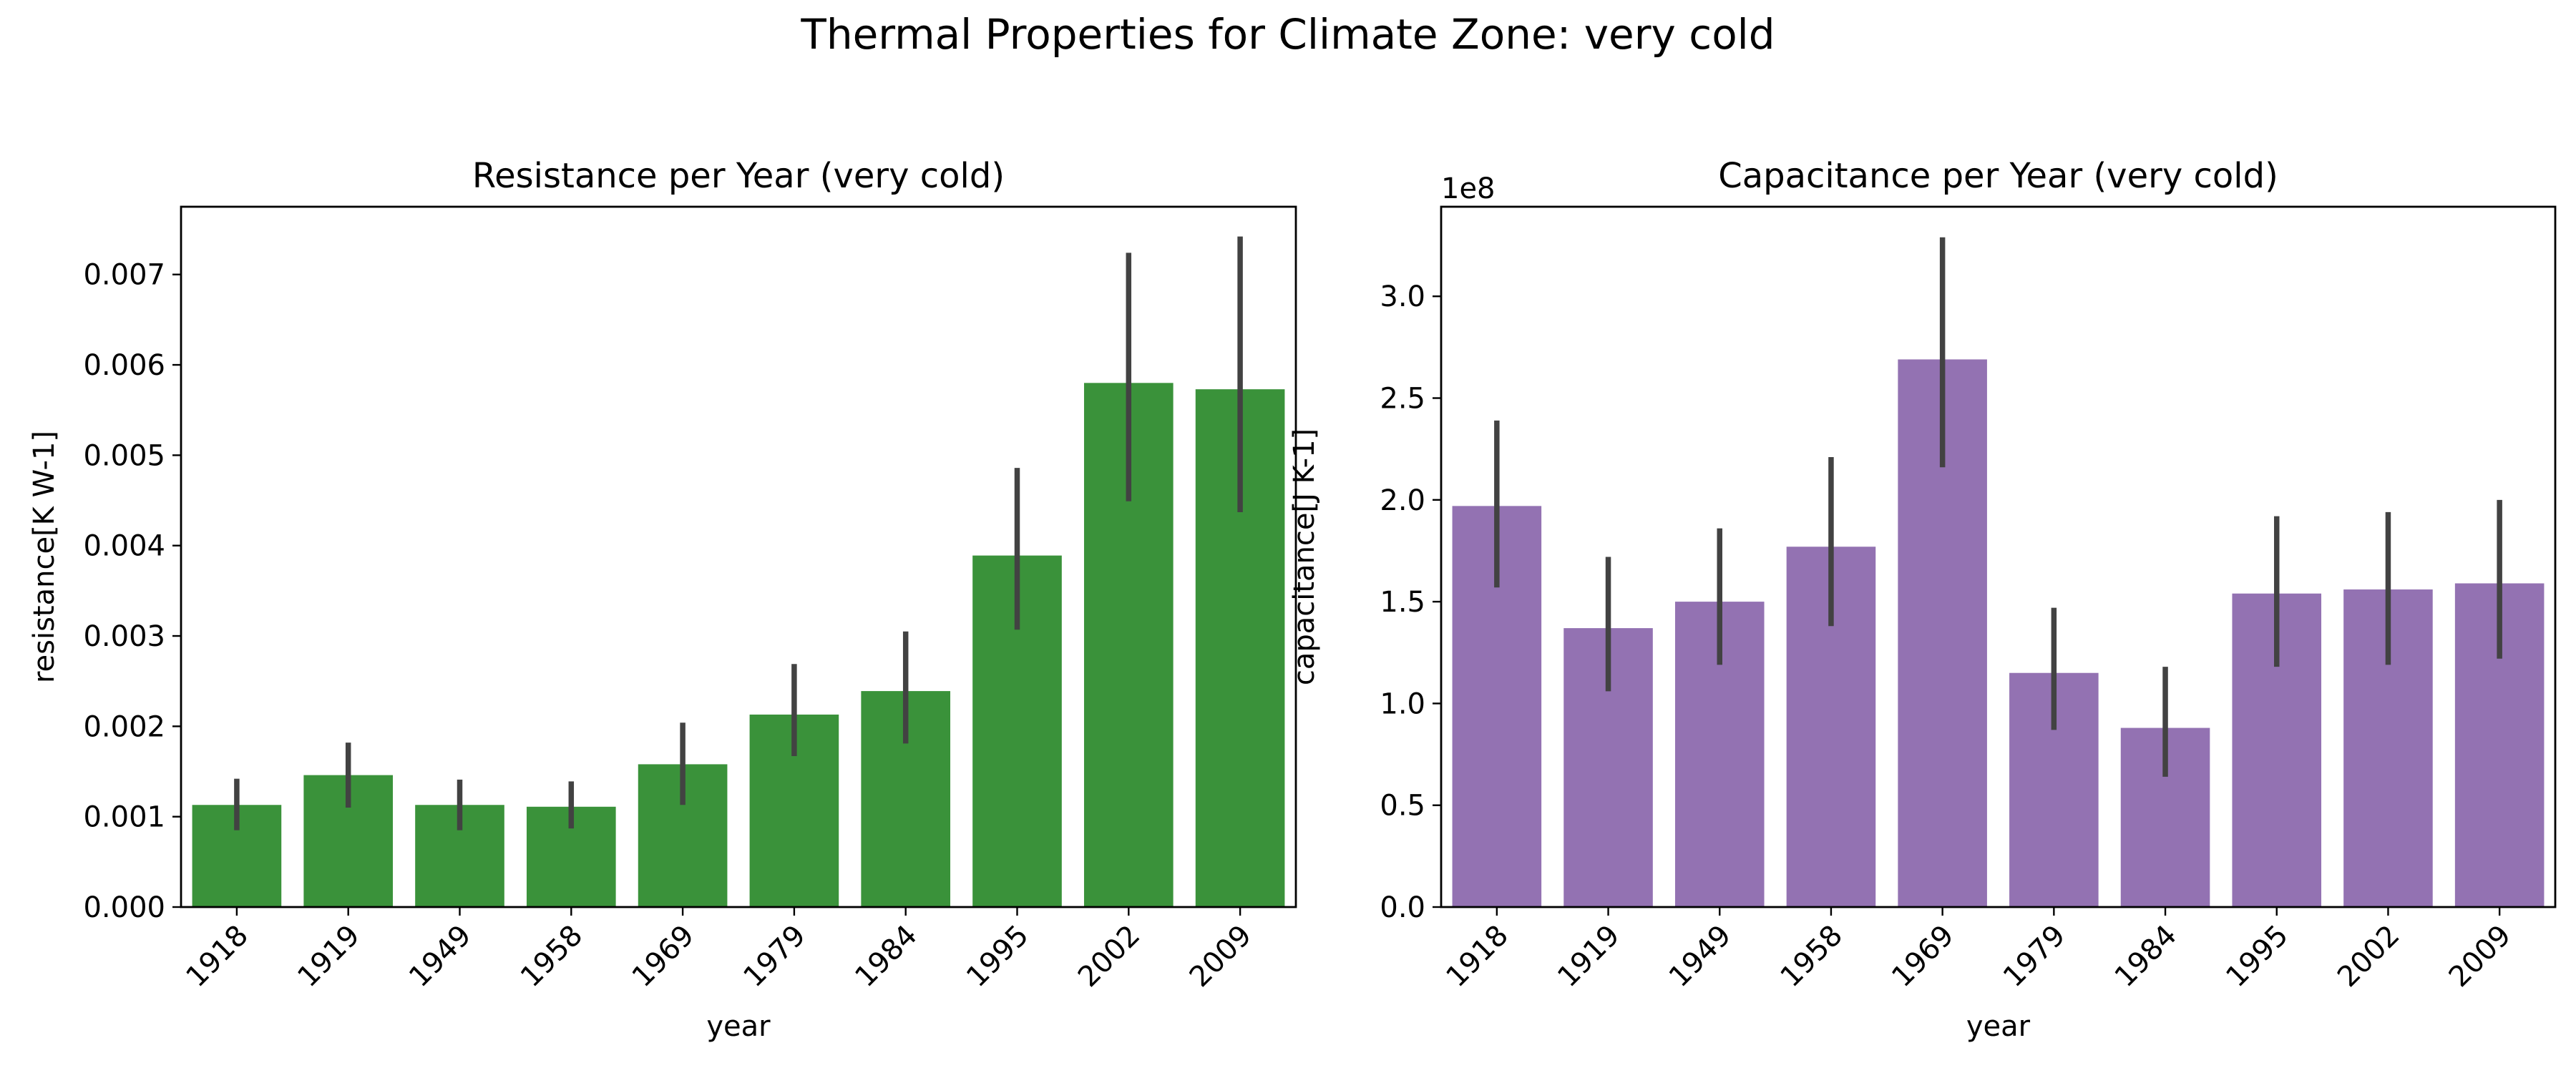  Describe the element at coordinates (124, 365) in the screenshot. I see `y-tick-label: 0.006` at that location.